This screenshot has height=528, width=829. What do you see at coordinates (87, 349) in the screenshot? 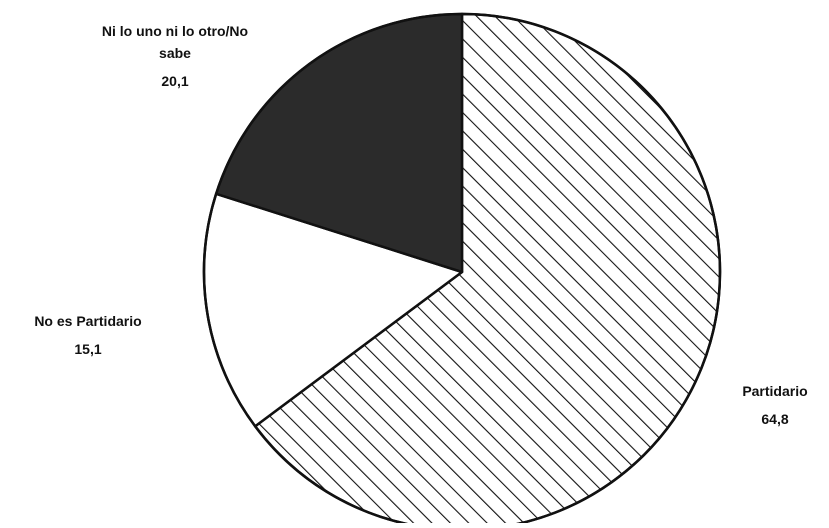
I see `slice-value-no-es-partidario: 15,1` at bounding box center [87, 349].